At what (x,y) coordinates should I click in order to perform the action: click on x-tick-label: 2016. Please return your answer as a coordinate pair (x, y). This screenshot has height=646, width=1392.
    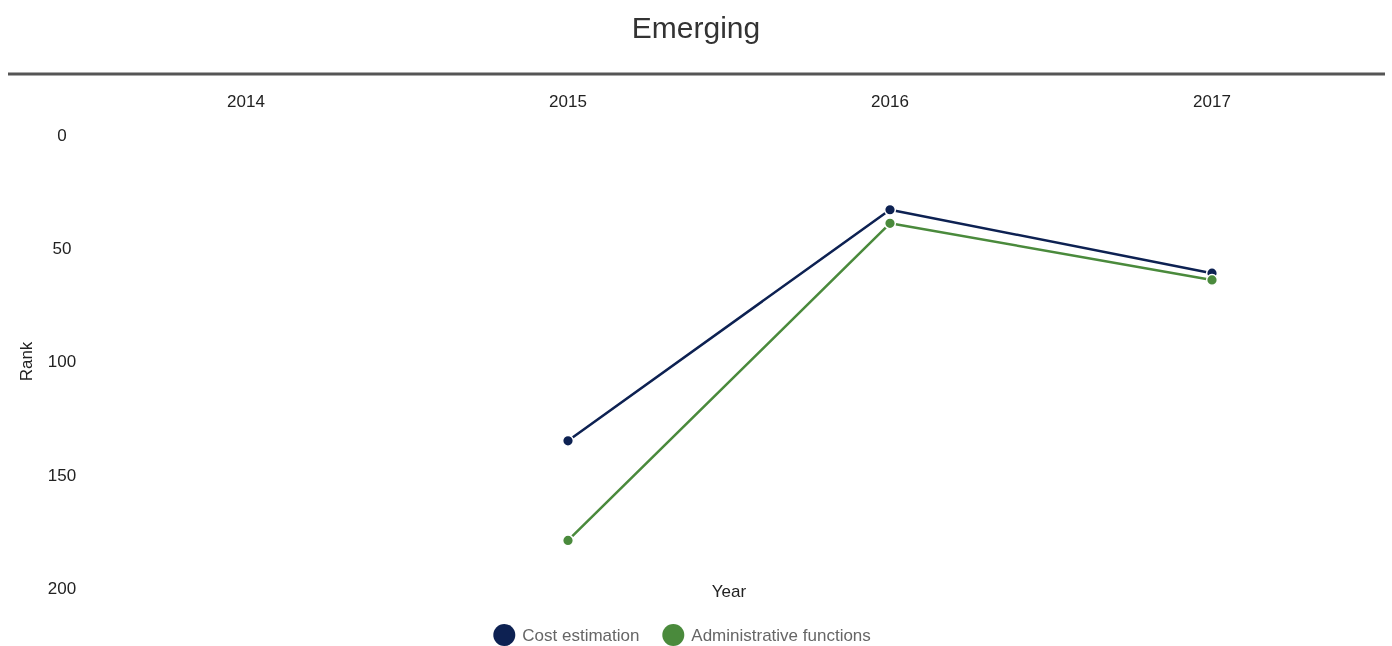
    Looking at the image, I should click on (890, 101).